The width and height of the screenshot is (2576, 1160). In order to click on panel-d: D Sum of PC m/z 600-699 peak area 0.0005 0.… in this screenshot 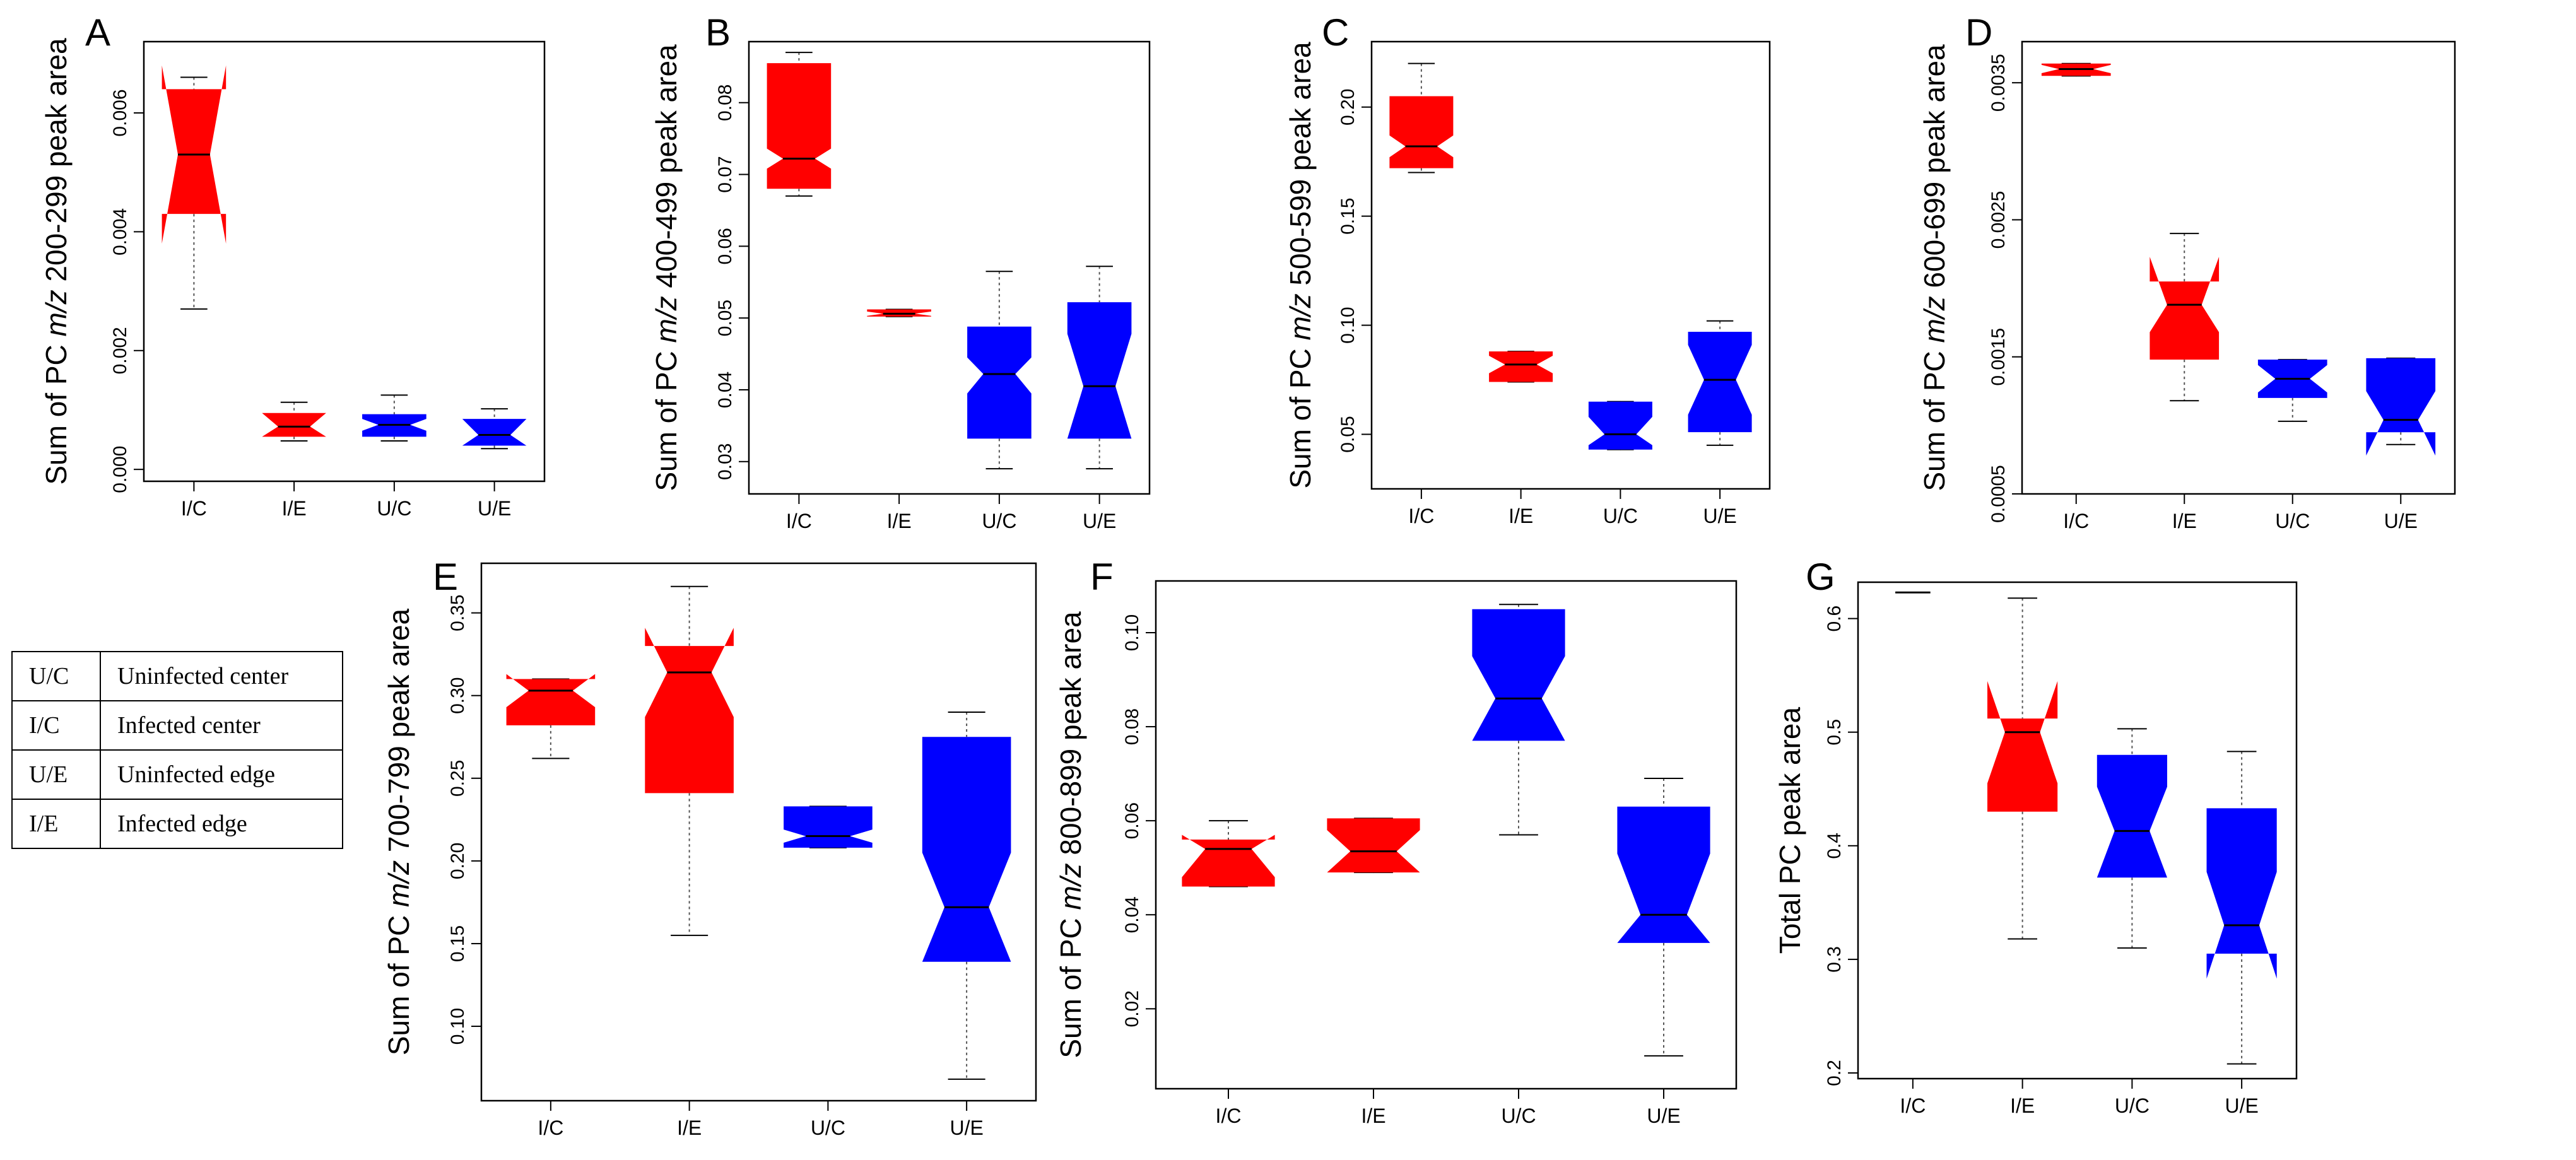, I will do `click(2187, 271)`.